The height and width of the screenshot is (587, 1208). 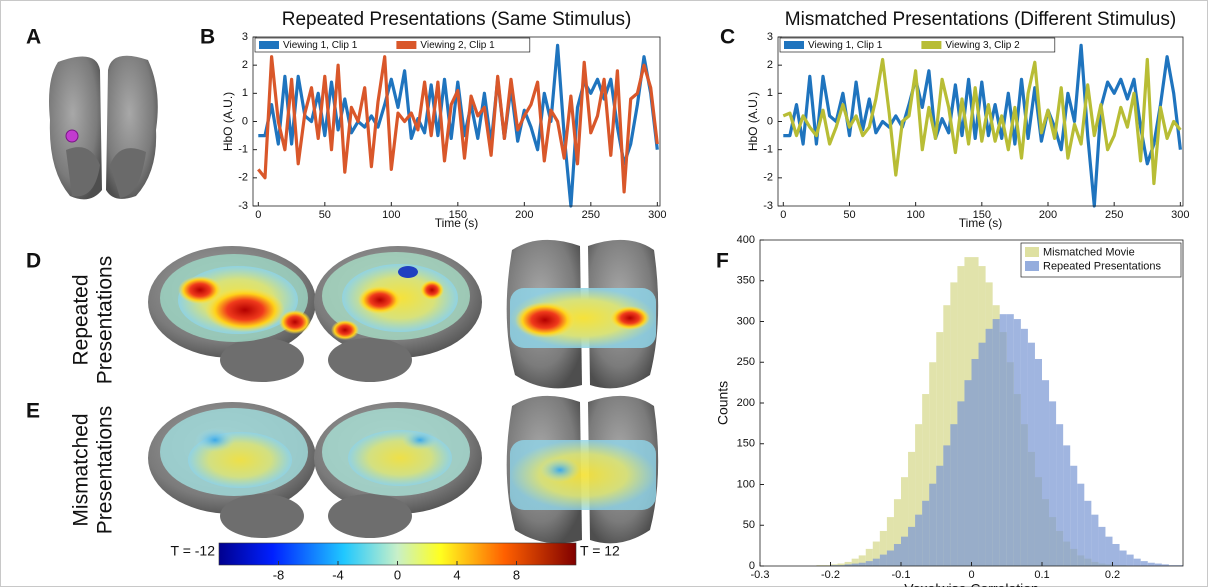 What do you see at coordinates (1041, 575) in the screenshot?
I see `x-tick-label: 0.1` at bounding box center [1041, 575].